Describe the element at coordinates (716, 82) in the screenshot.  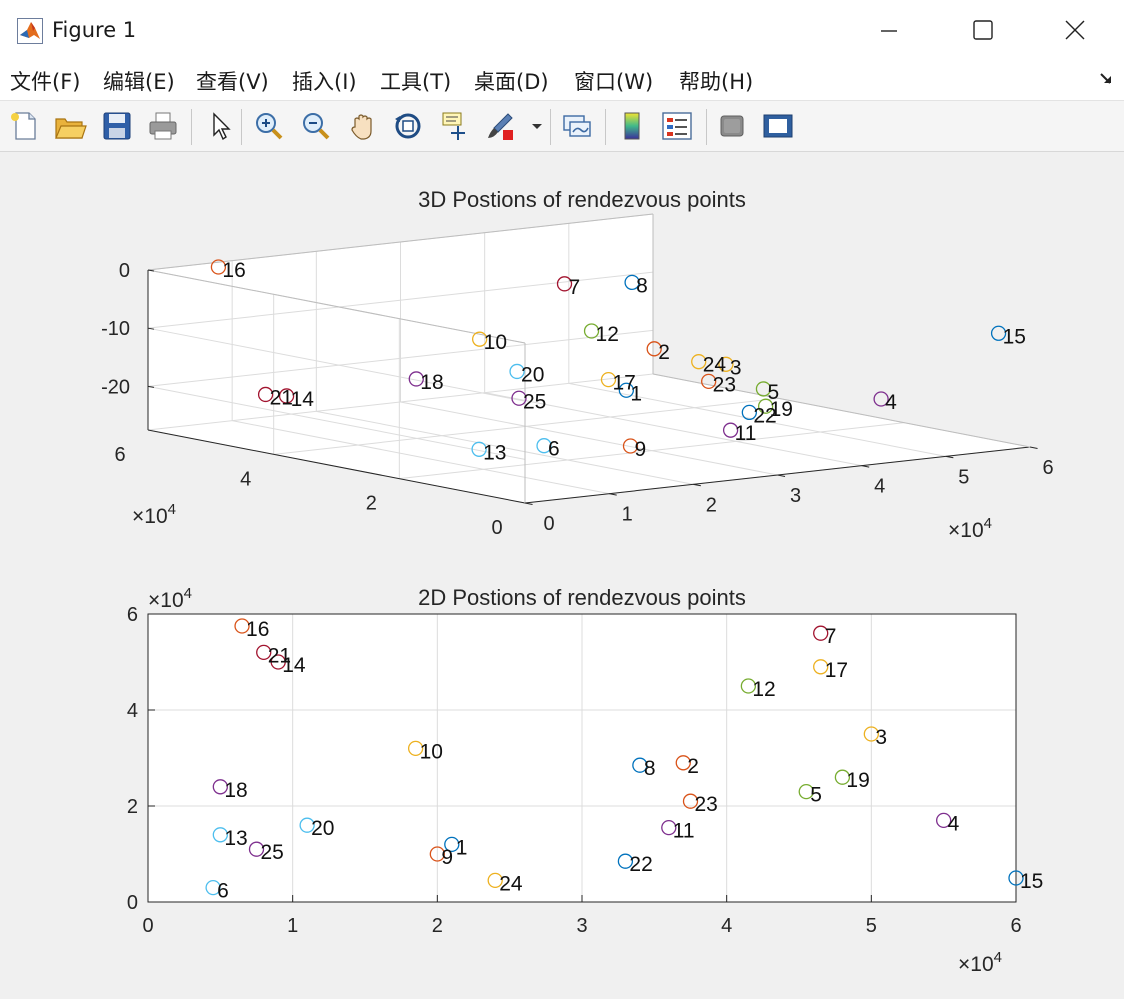
I see `menu-help: 帮助(H)` at that location.